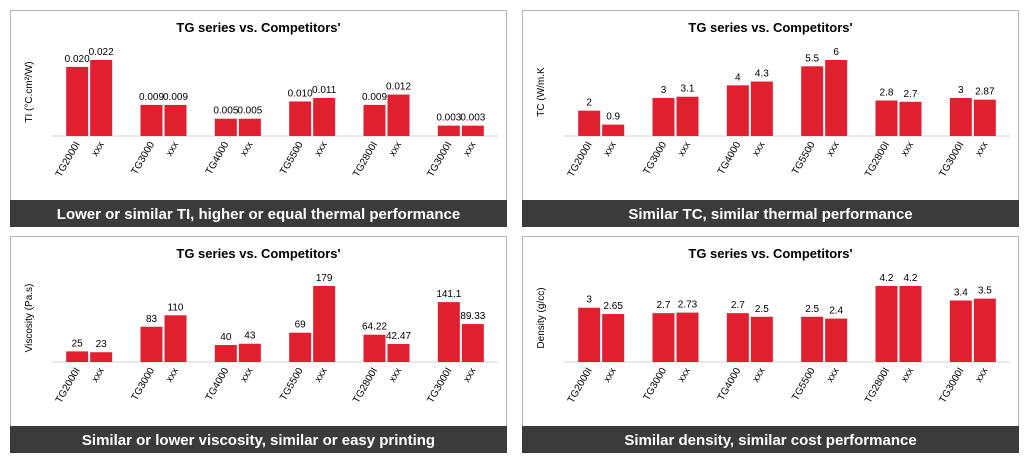 Image resolution: width=1026 pixels, height=462 pixels. Describe the element at coordinates (301, 325) in the screenshot. I see `data-label: 69` at that location.